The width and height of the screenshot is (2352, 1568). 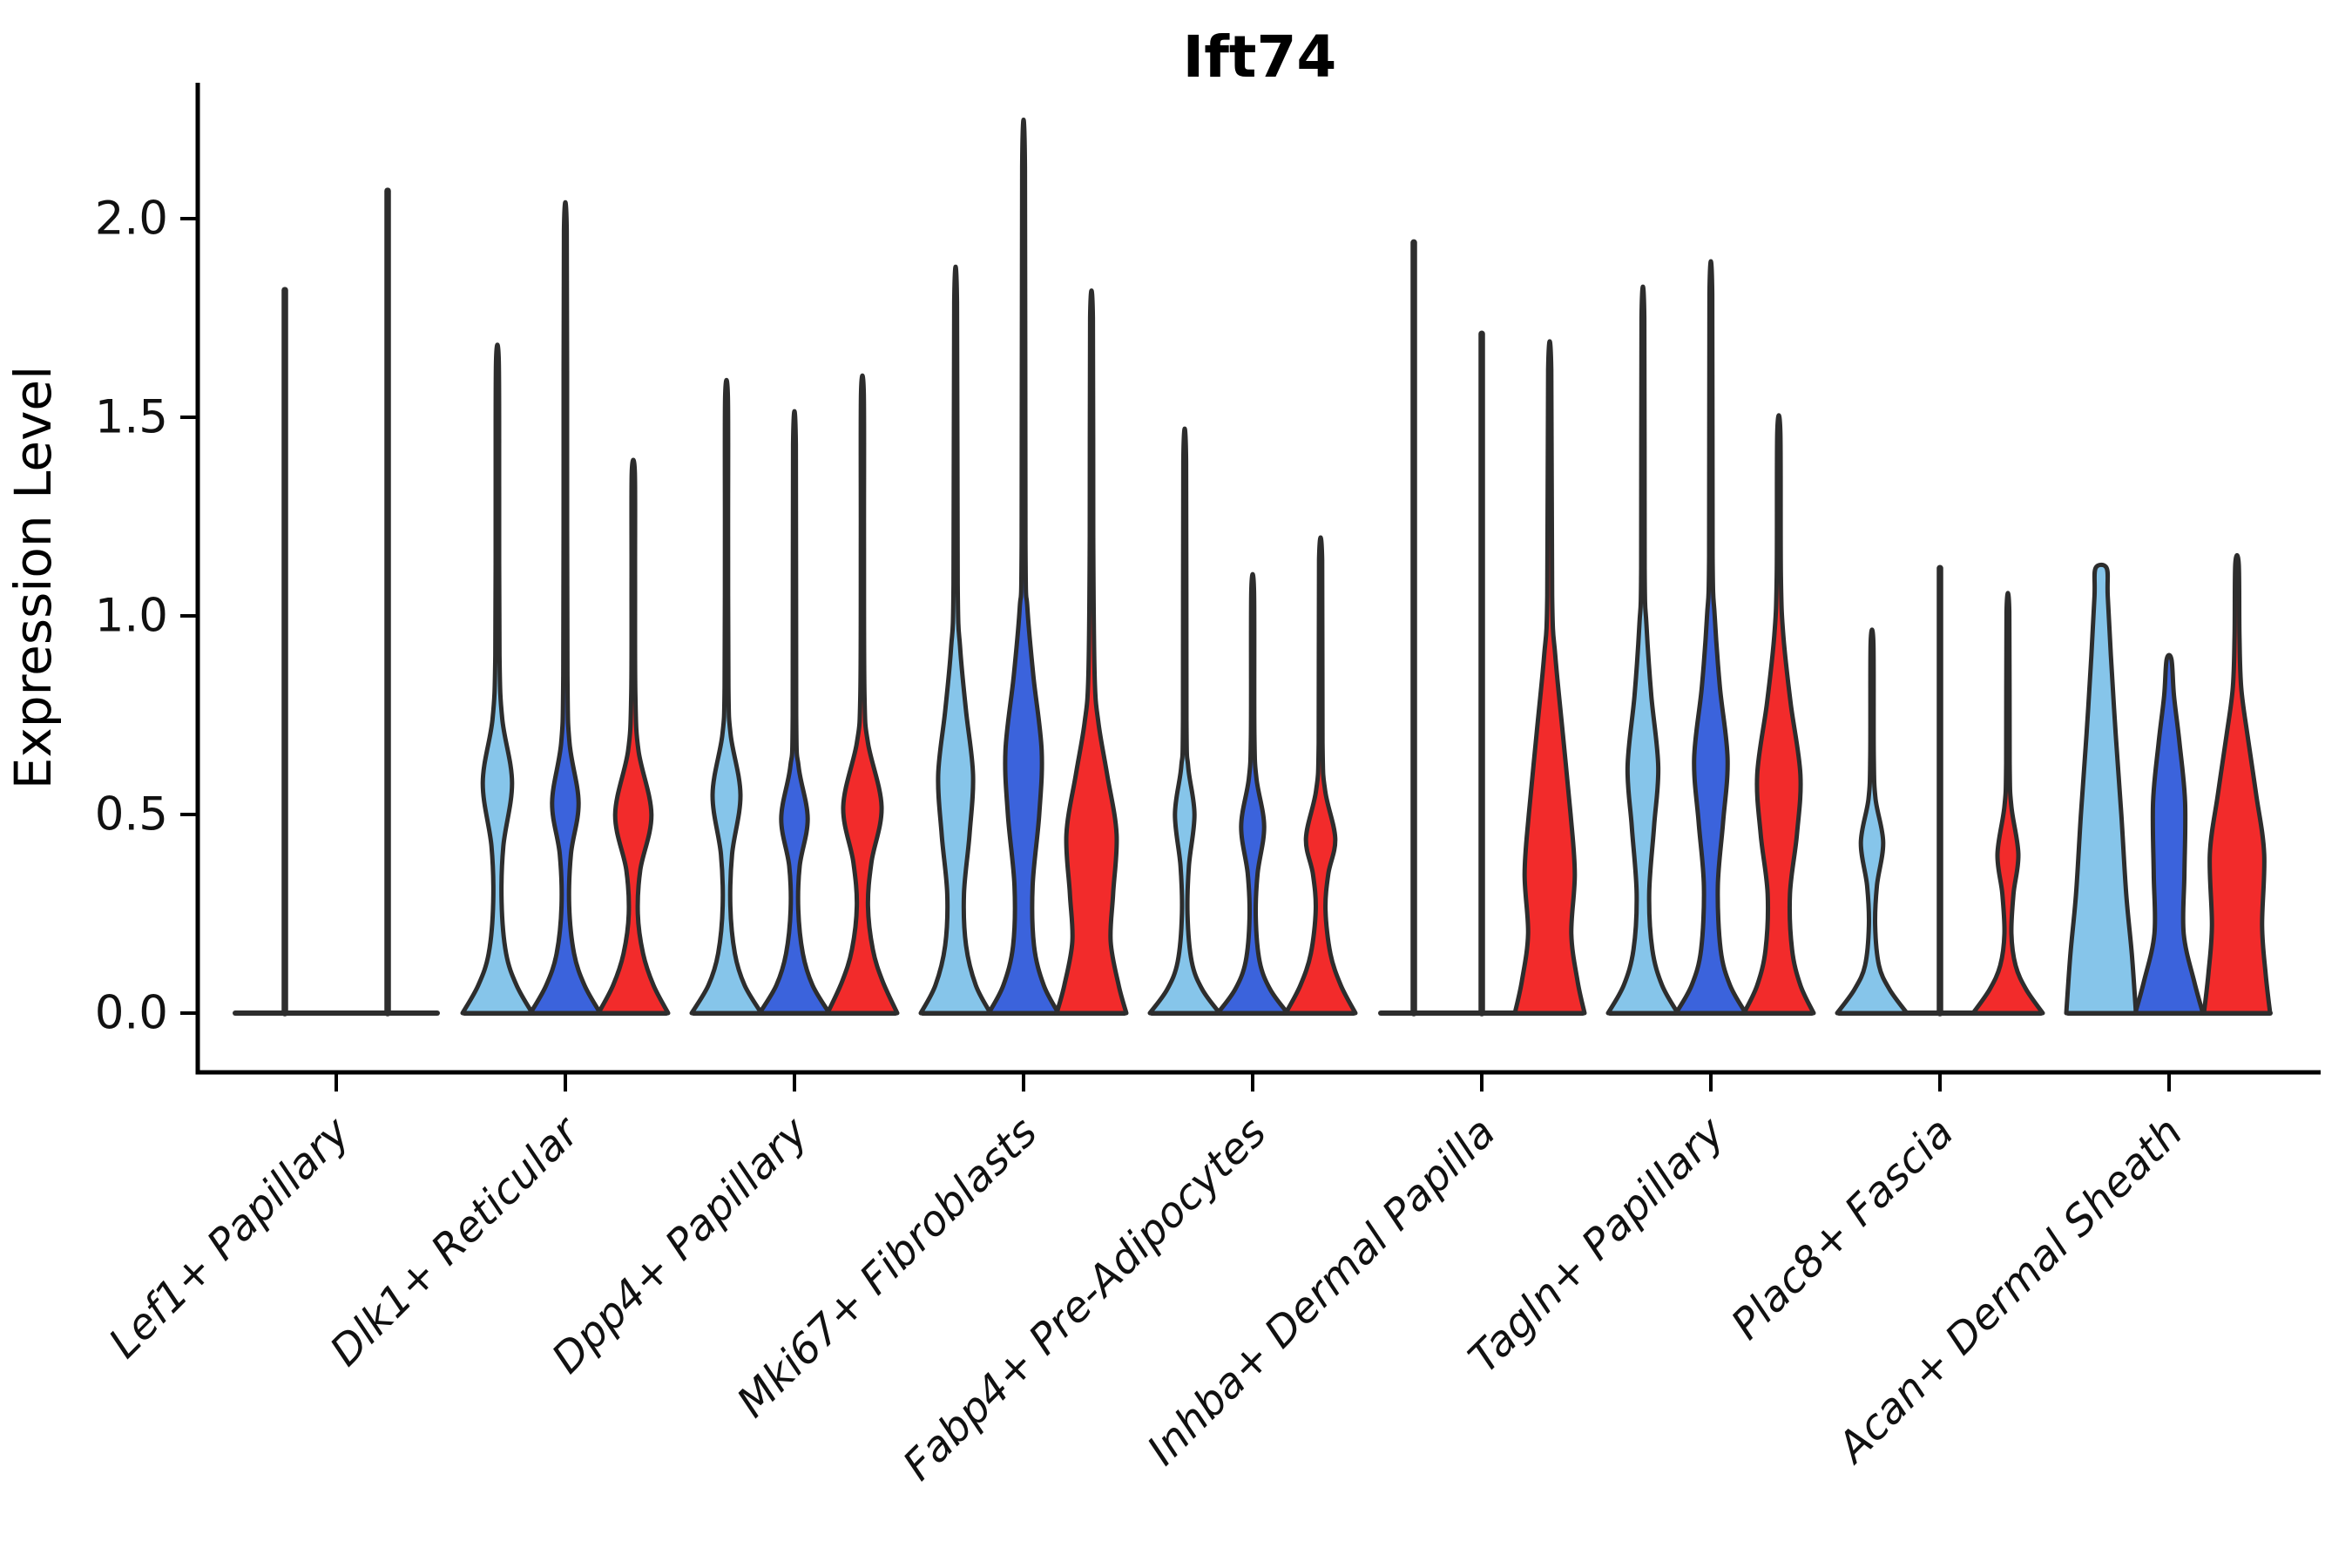 I want to click on violin-dpp4-papillary-red, so click(x=862, y=694).